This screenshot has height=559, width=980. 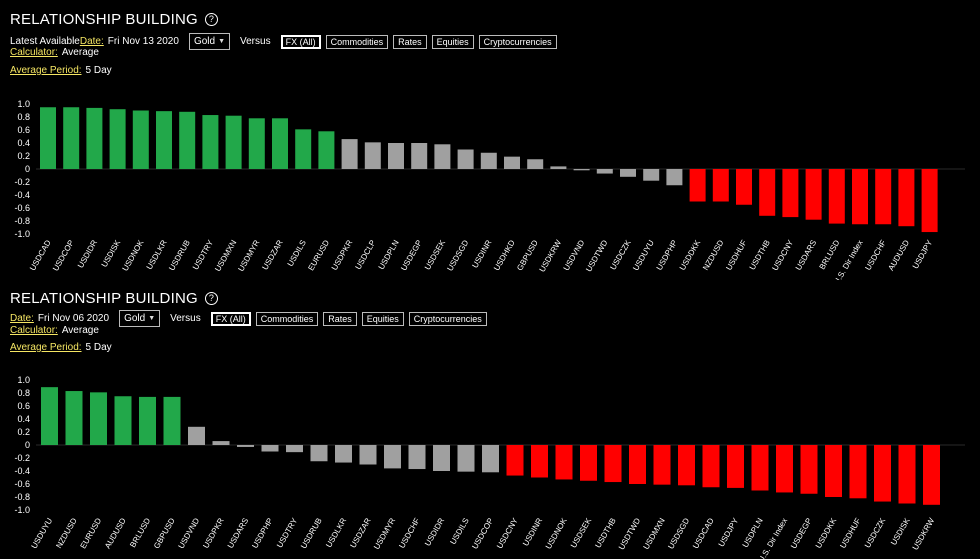 What do you see at coordinates (512, 162) in the screenshot?
I see `bar-usdhkd` at bounding box center [512, 162].